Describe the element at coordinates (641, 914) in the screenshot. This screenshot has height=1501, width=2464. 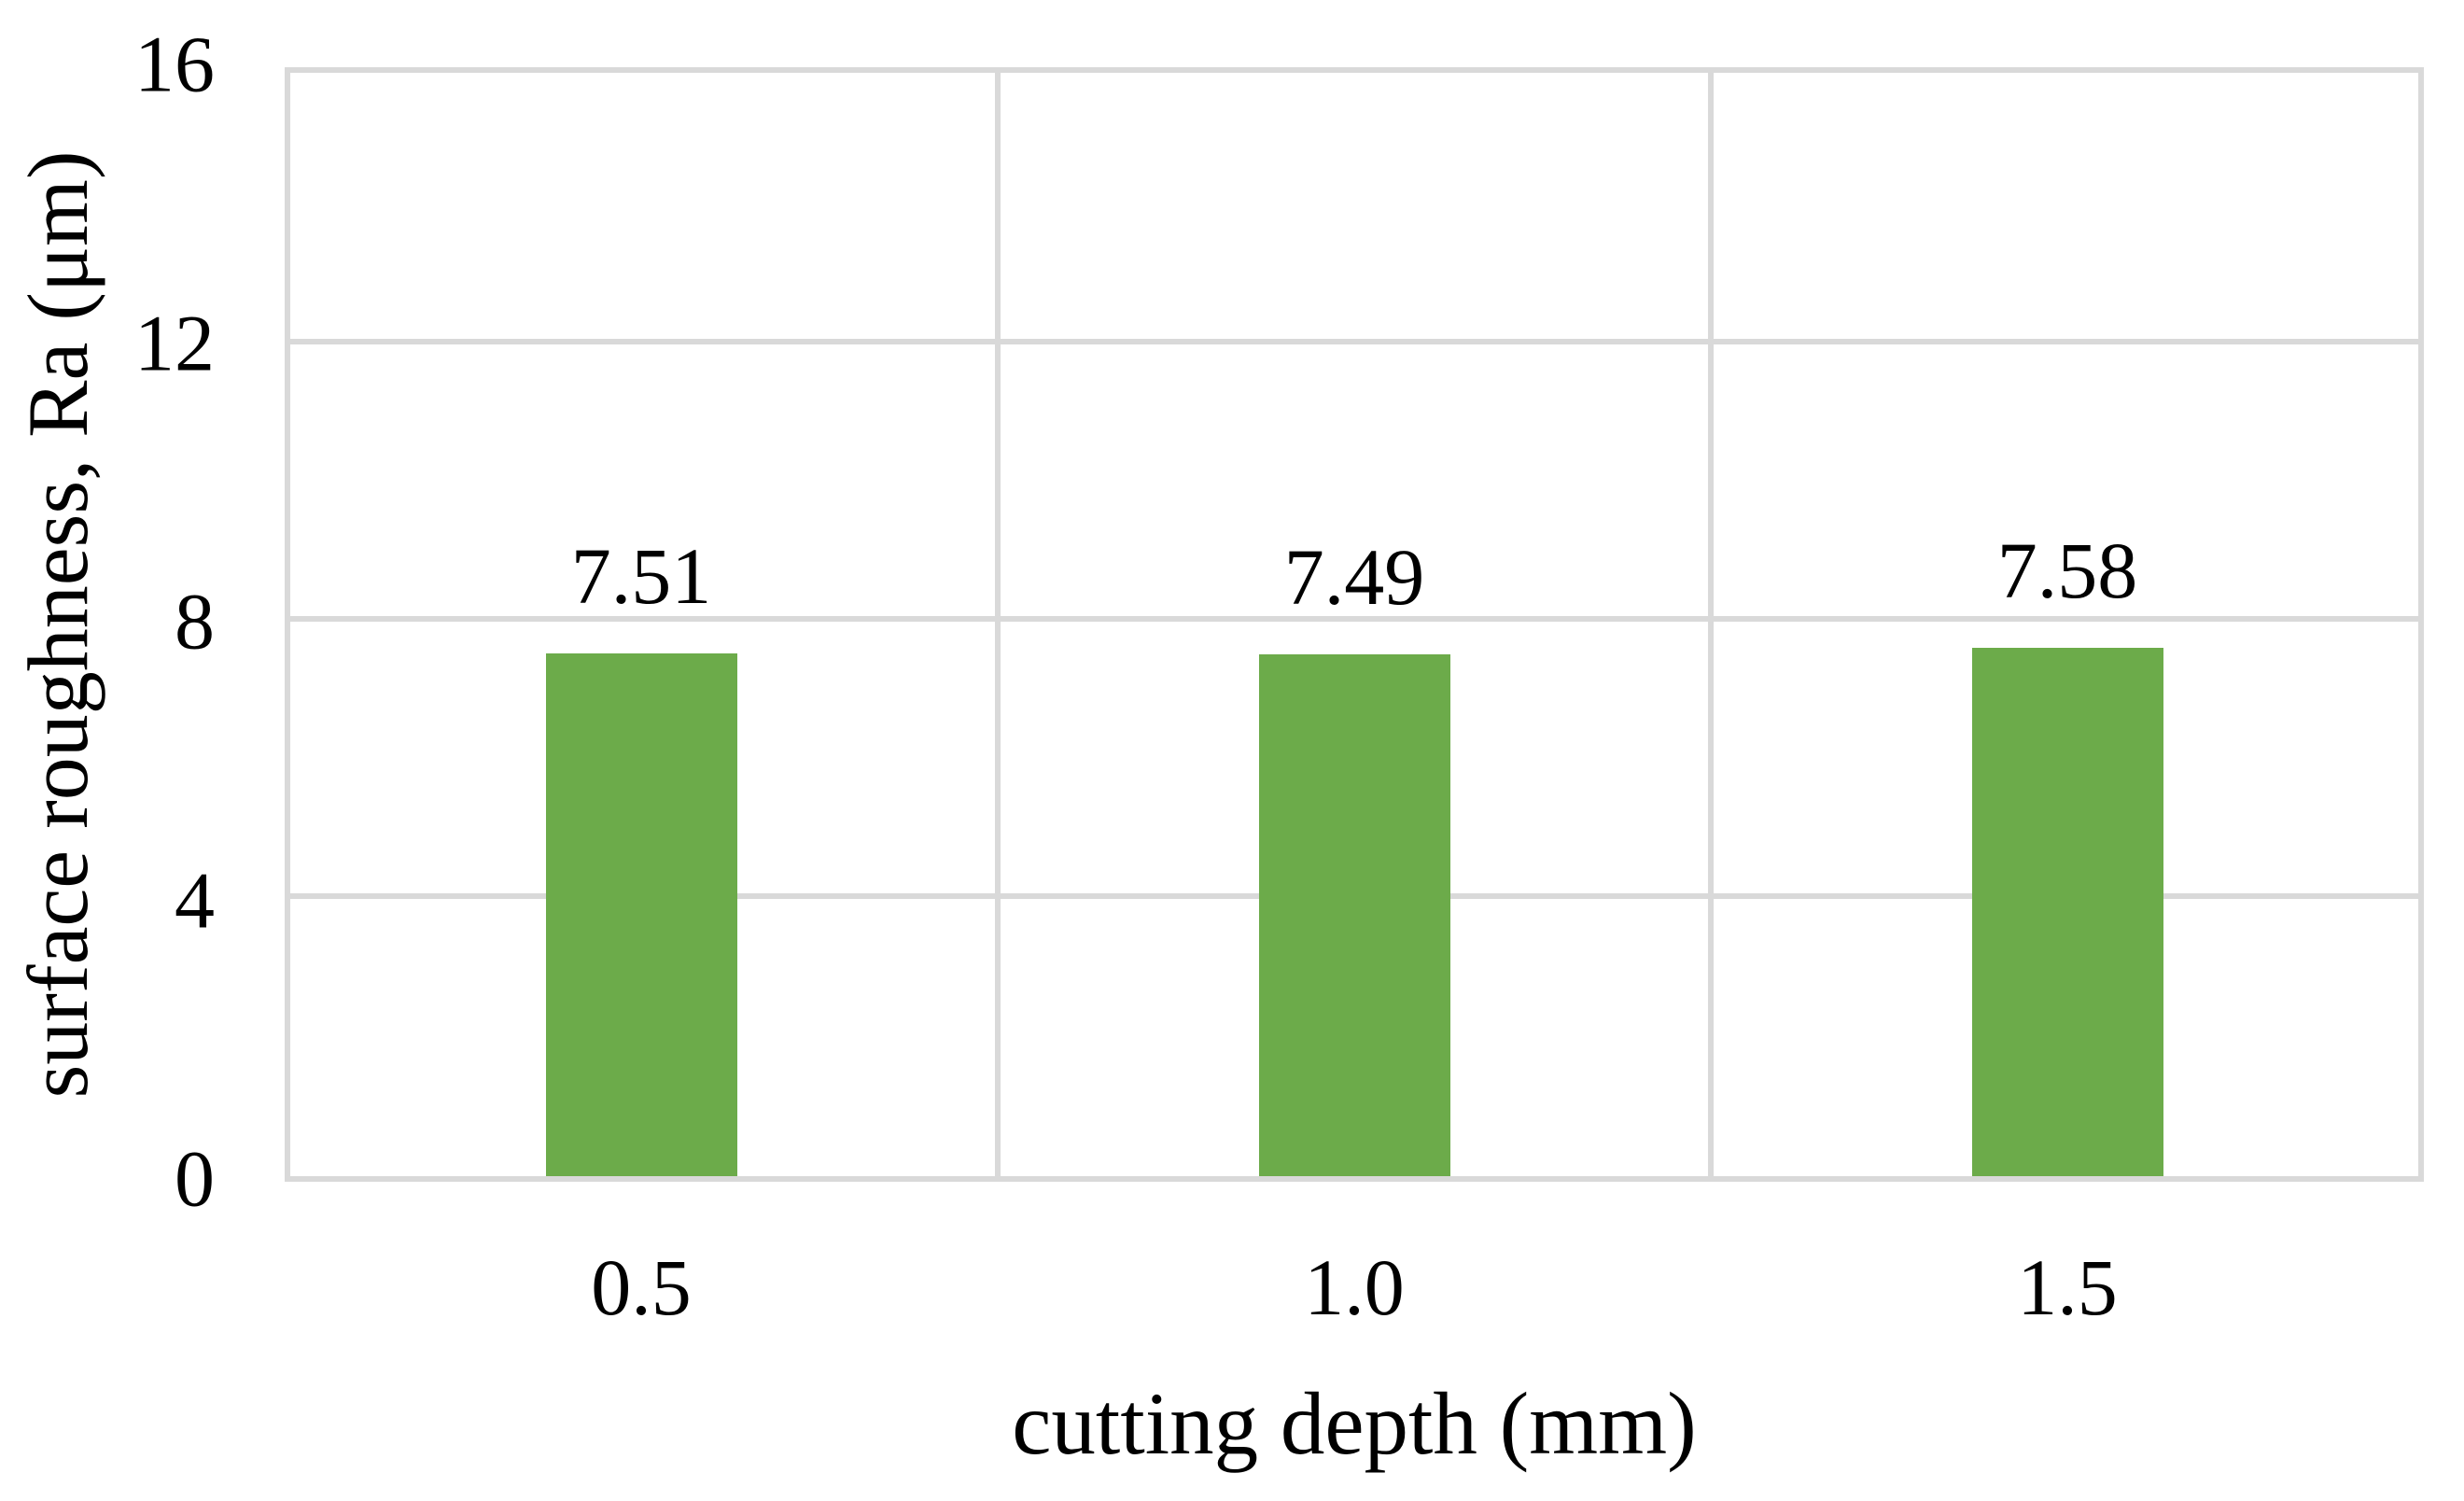
I see `bar-0.5` at that location.